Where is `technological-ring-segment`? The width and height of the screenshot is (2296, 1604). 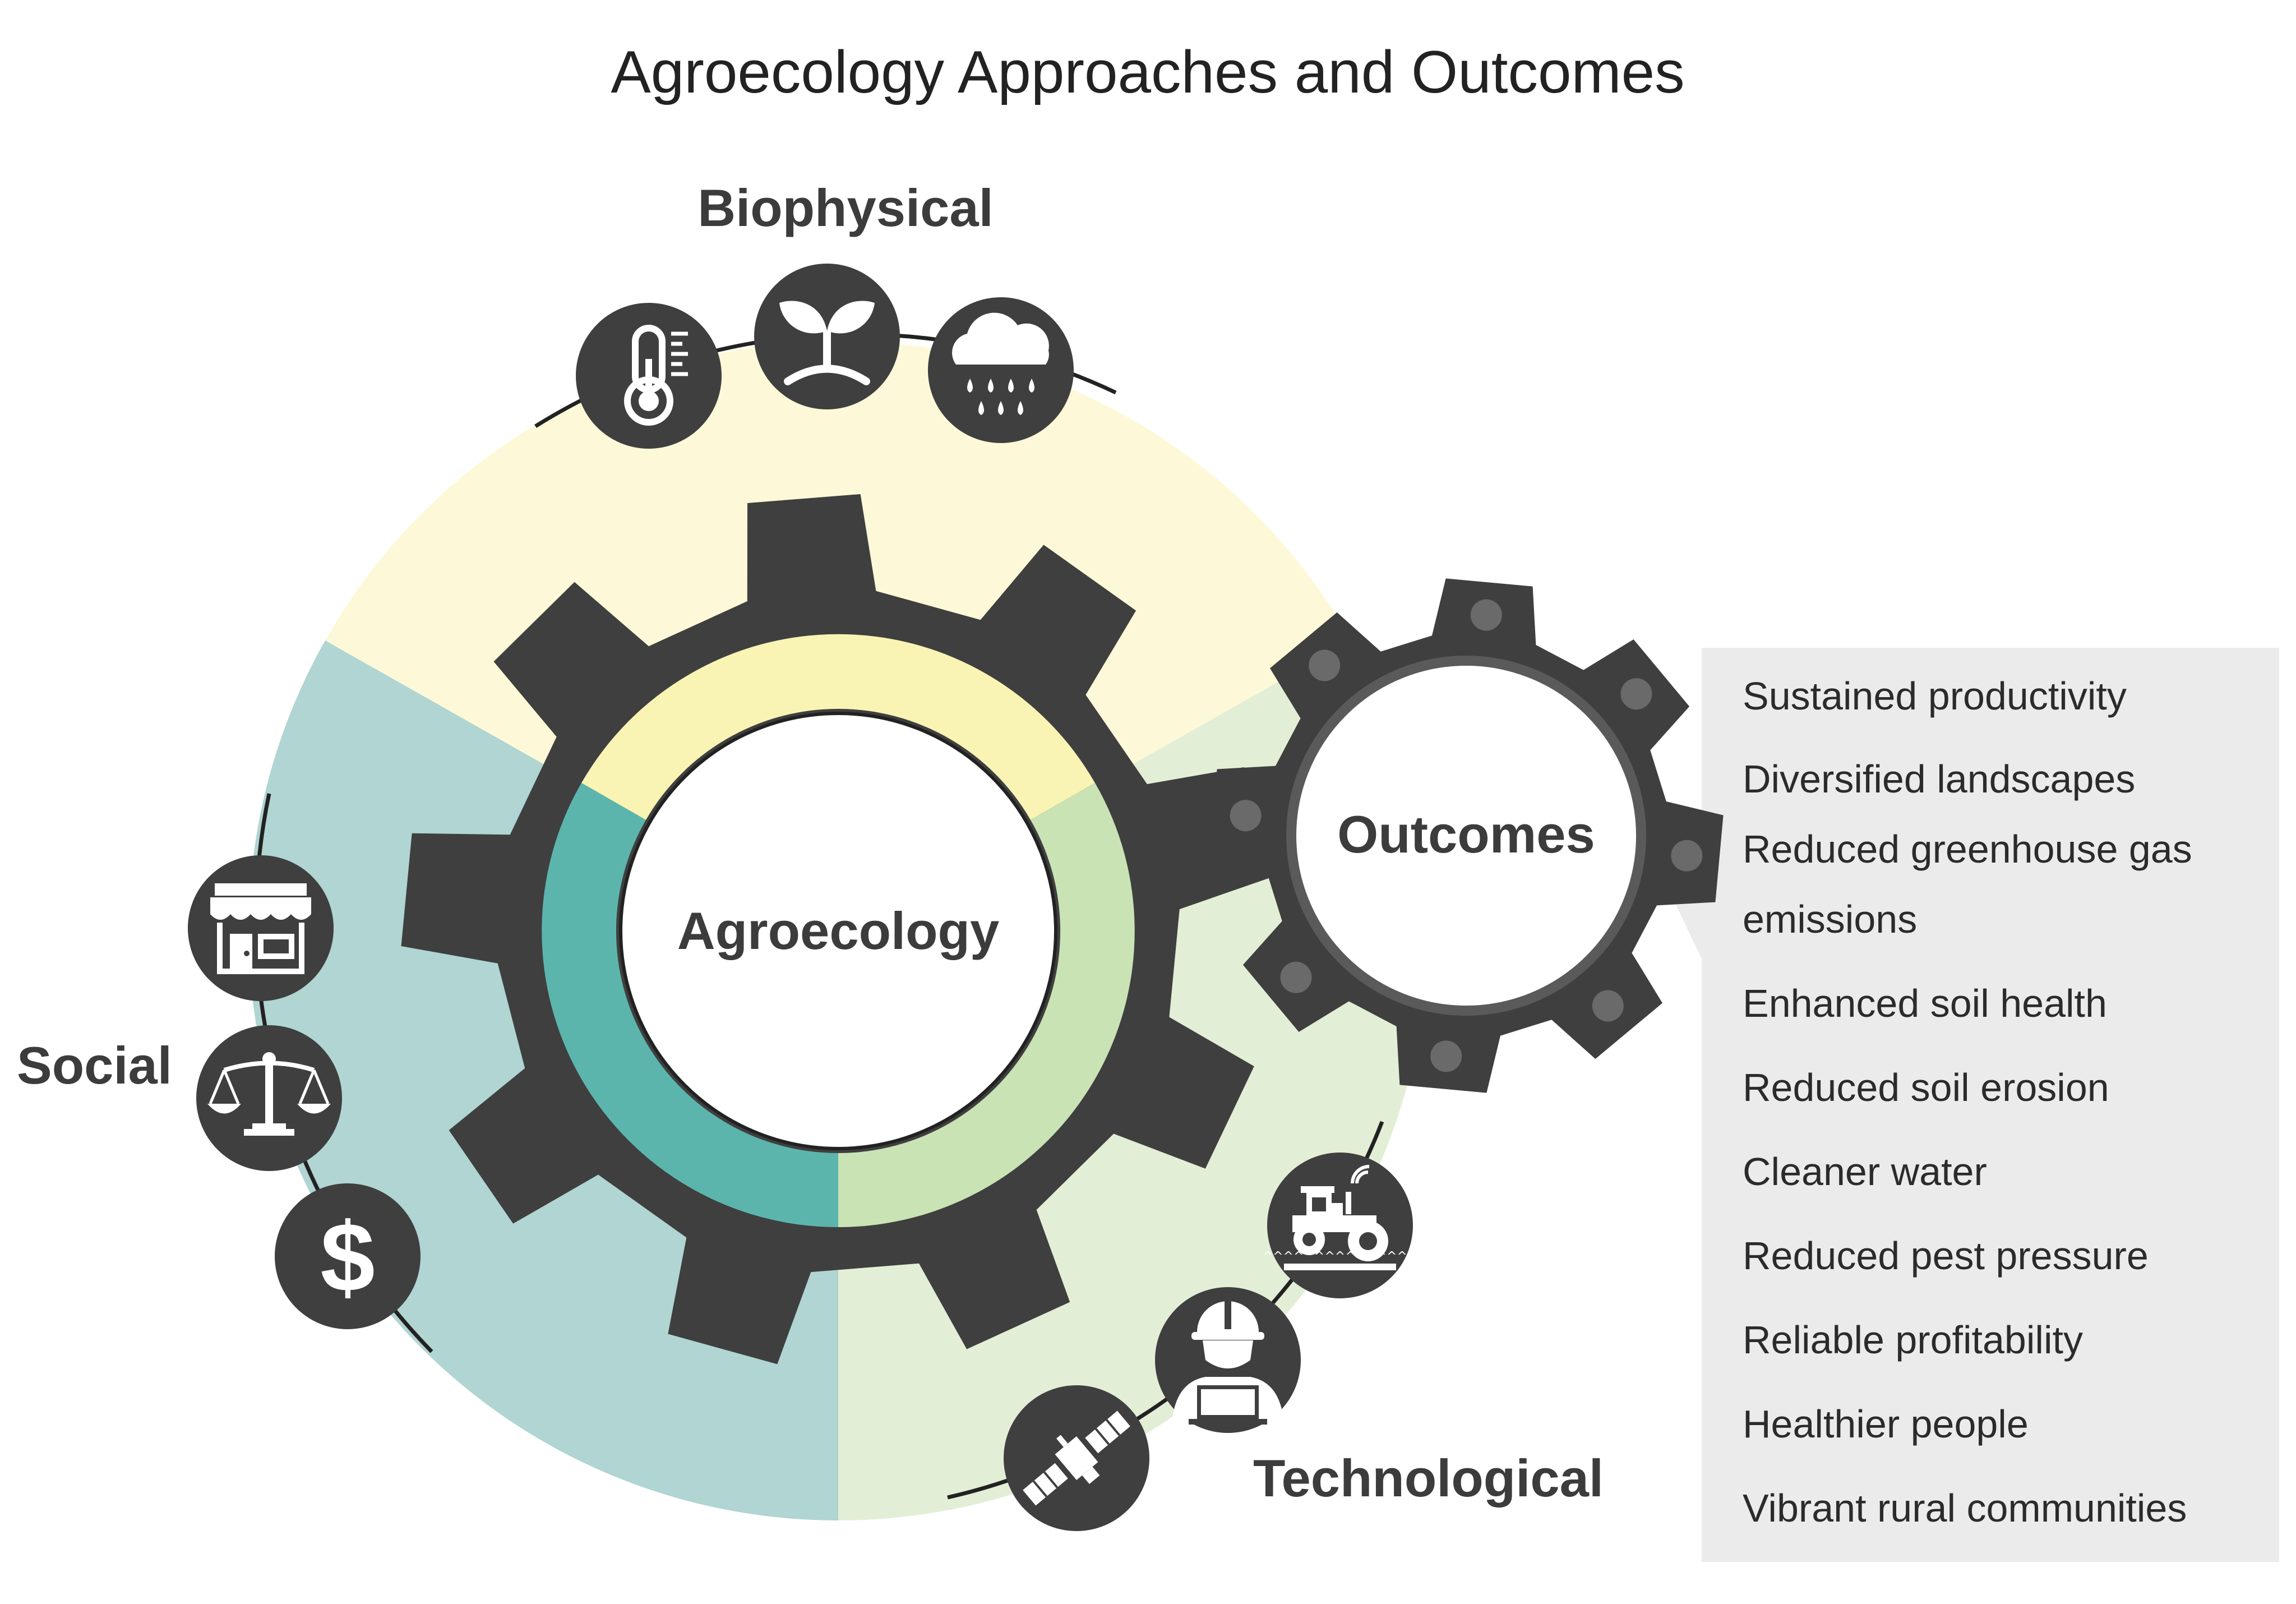 technological-ring-segment is located at coordinates (986, 1005).